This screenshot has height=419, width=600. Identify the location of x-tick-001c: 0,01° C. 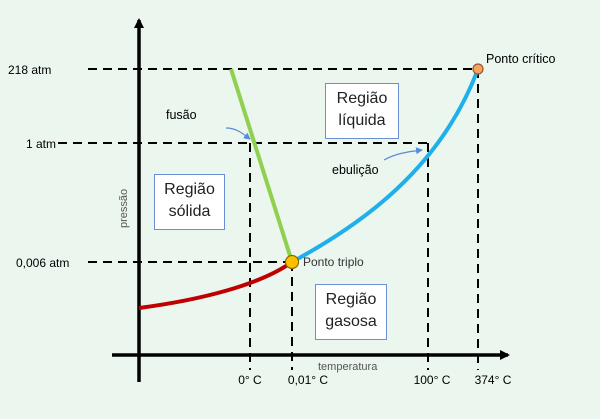
(308, 380).